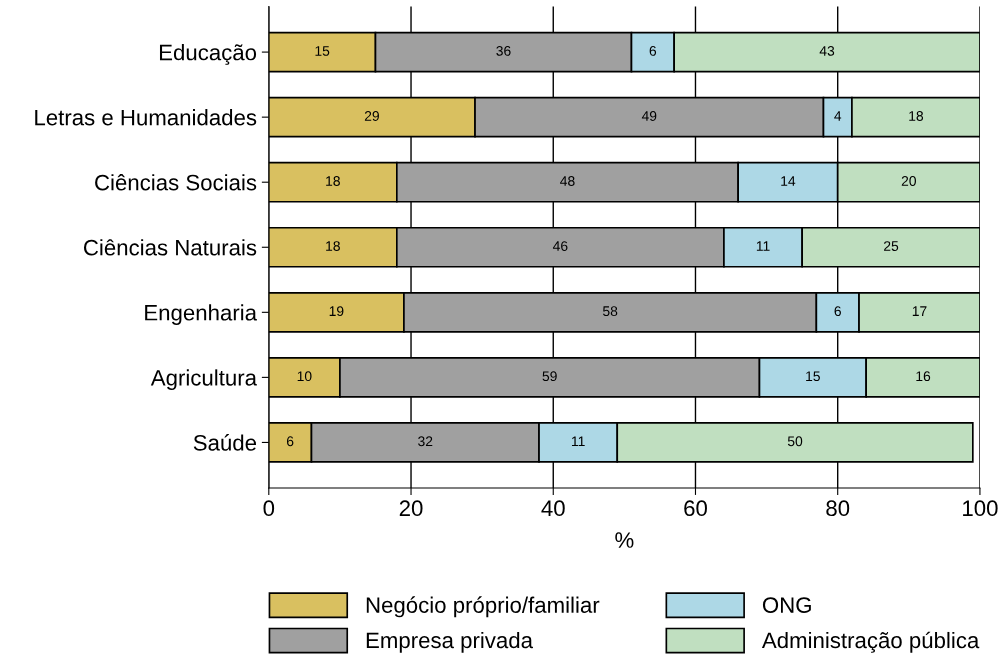 The width and height of the screenshot is (1003, 655). I want to click on data-label: 16, so click(923, 376).